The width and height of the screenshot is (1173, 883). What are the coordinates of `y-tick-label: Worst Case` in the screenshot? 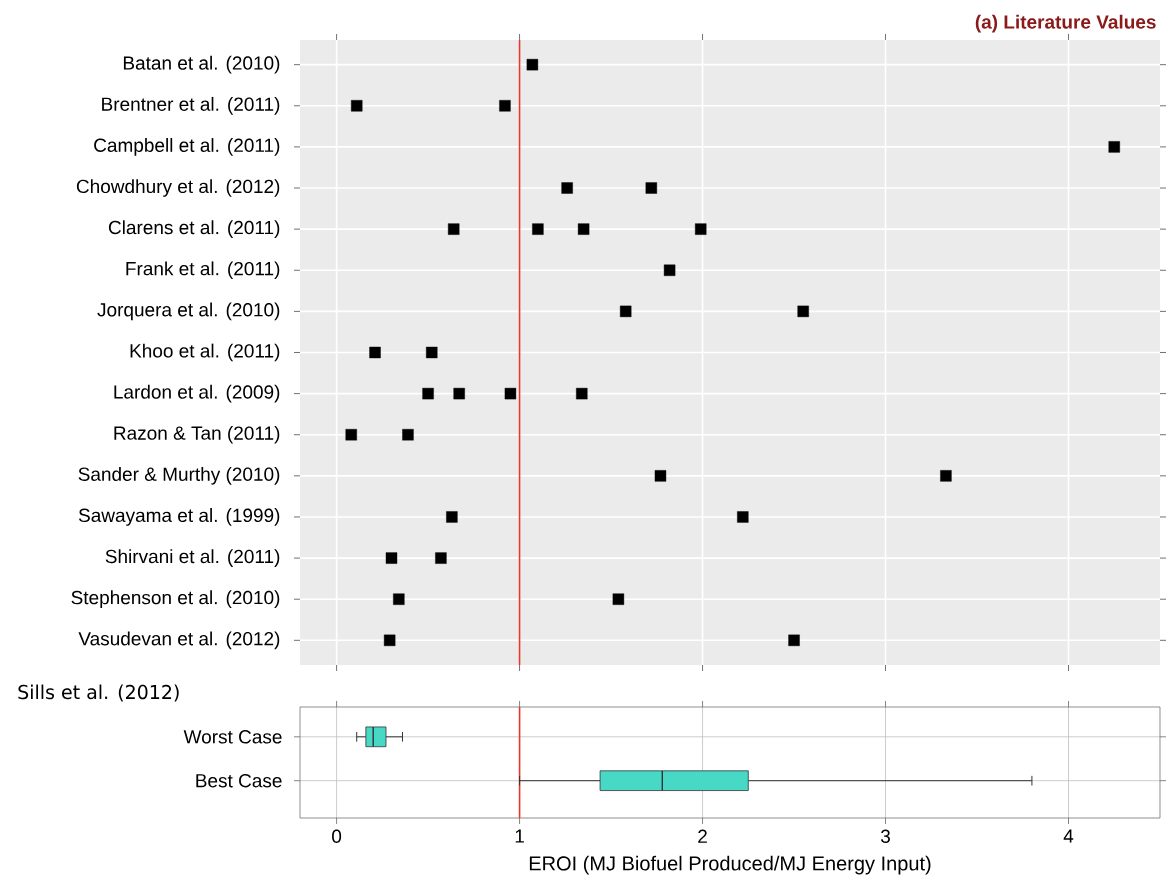 It's located at (232, 737).